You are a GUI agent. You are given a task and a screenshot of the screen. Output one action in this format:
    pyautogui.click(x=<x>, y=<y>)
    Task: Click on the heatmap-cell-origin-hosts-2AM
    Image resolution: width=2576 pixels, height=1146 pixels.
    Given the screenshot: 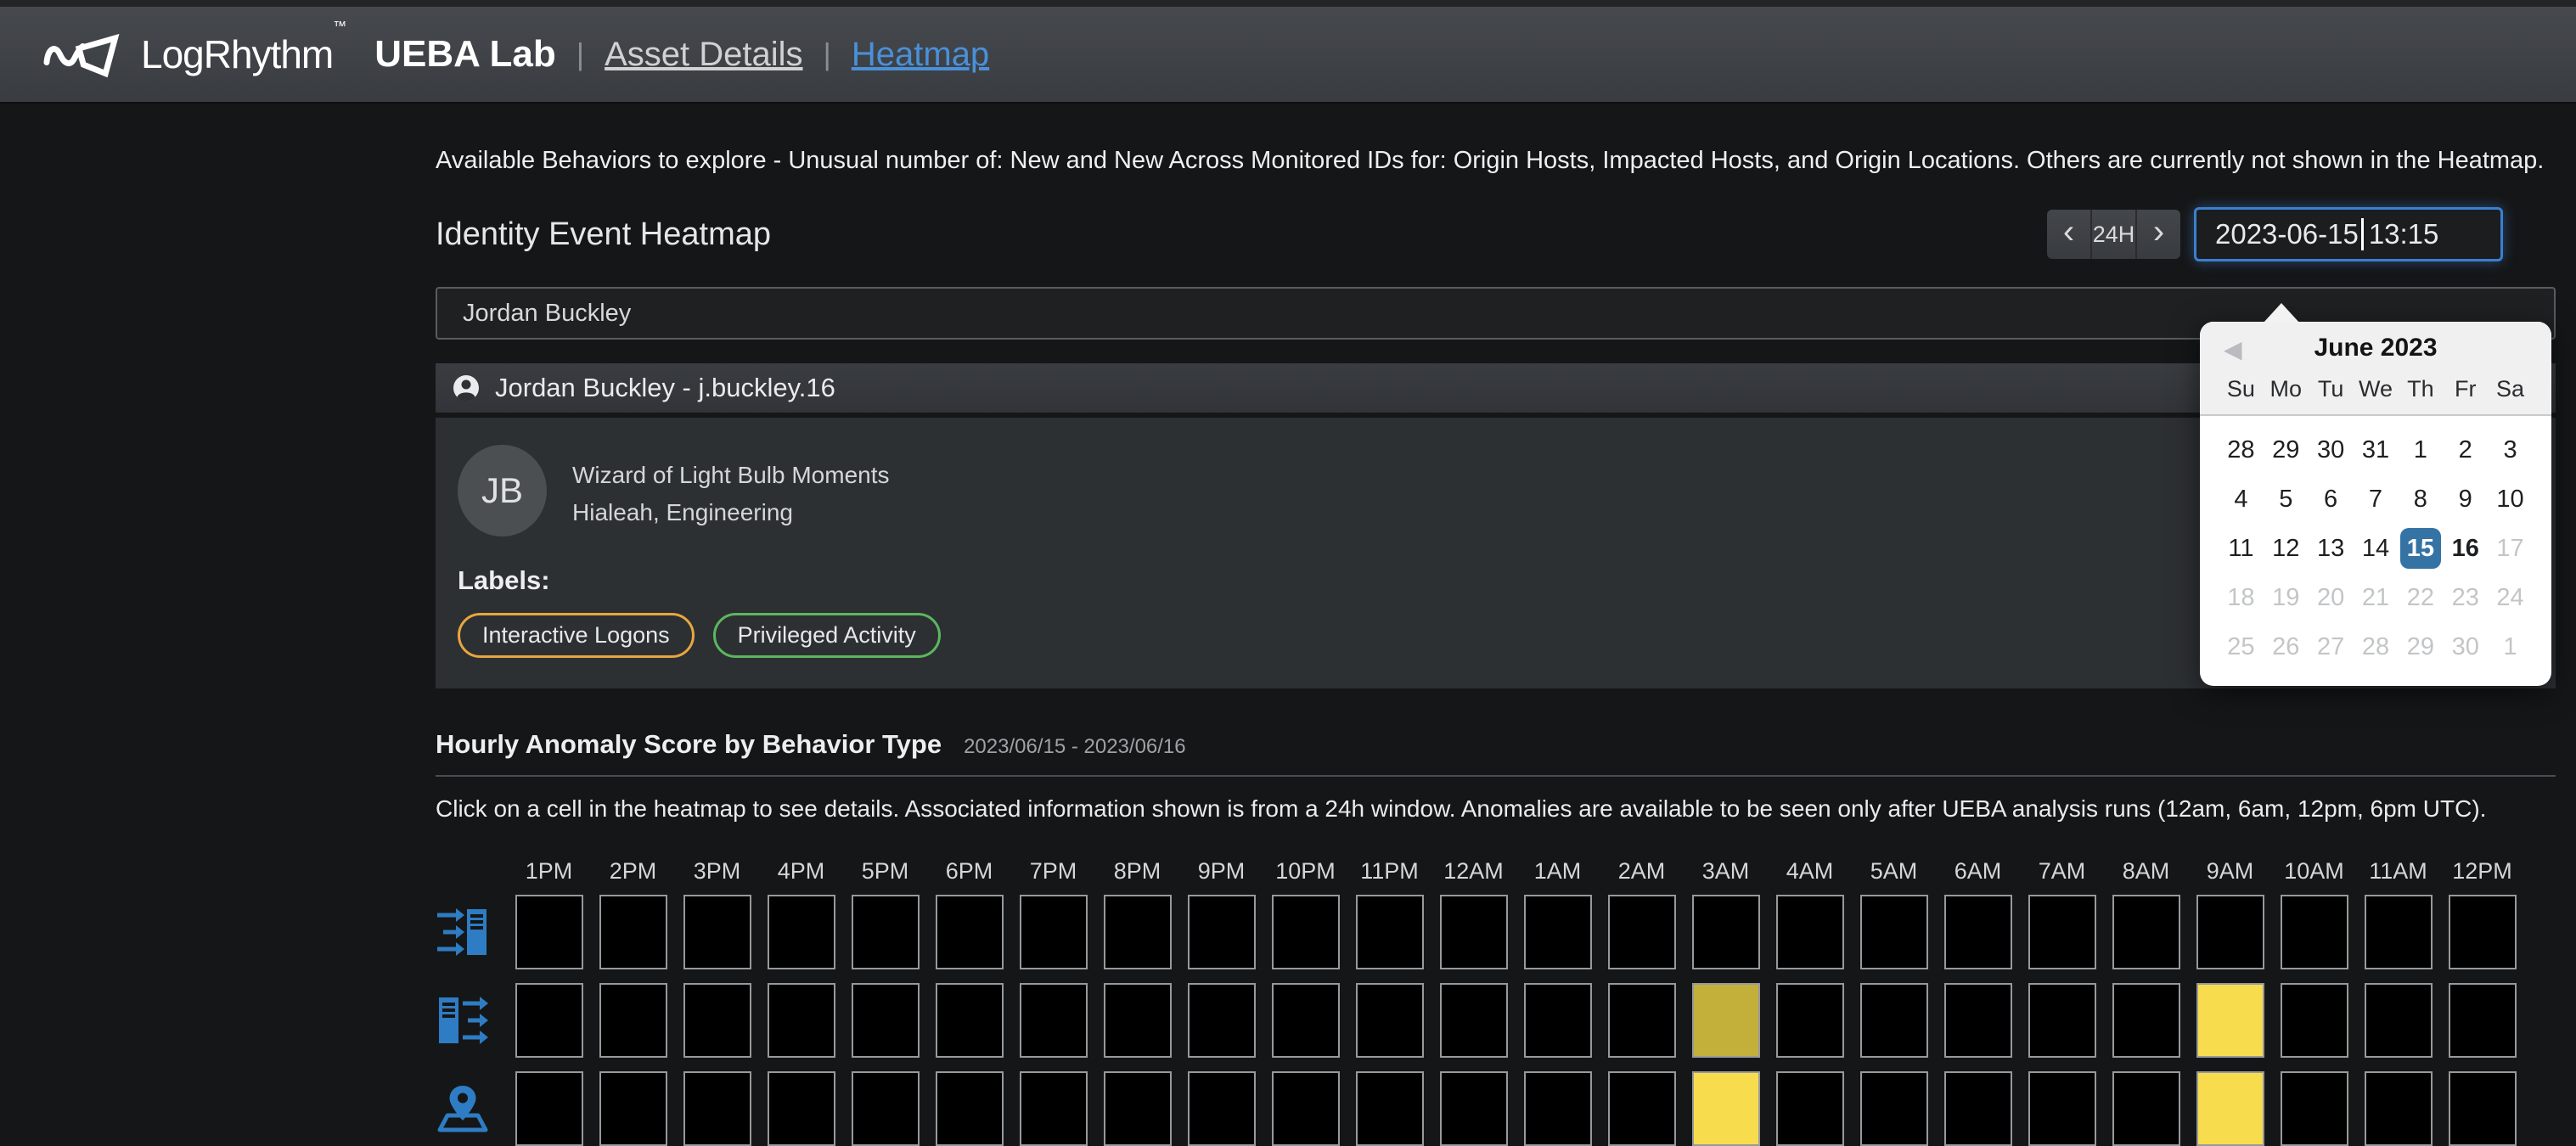 What is the action you would take?
    pyautogui.click(x=1641, y=1021)
    